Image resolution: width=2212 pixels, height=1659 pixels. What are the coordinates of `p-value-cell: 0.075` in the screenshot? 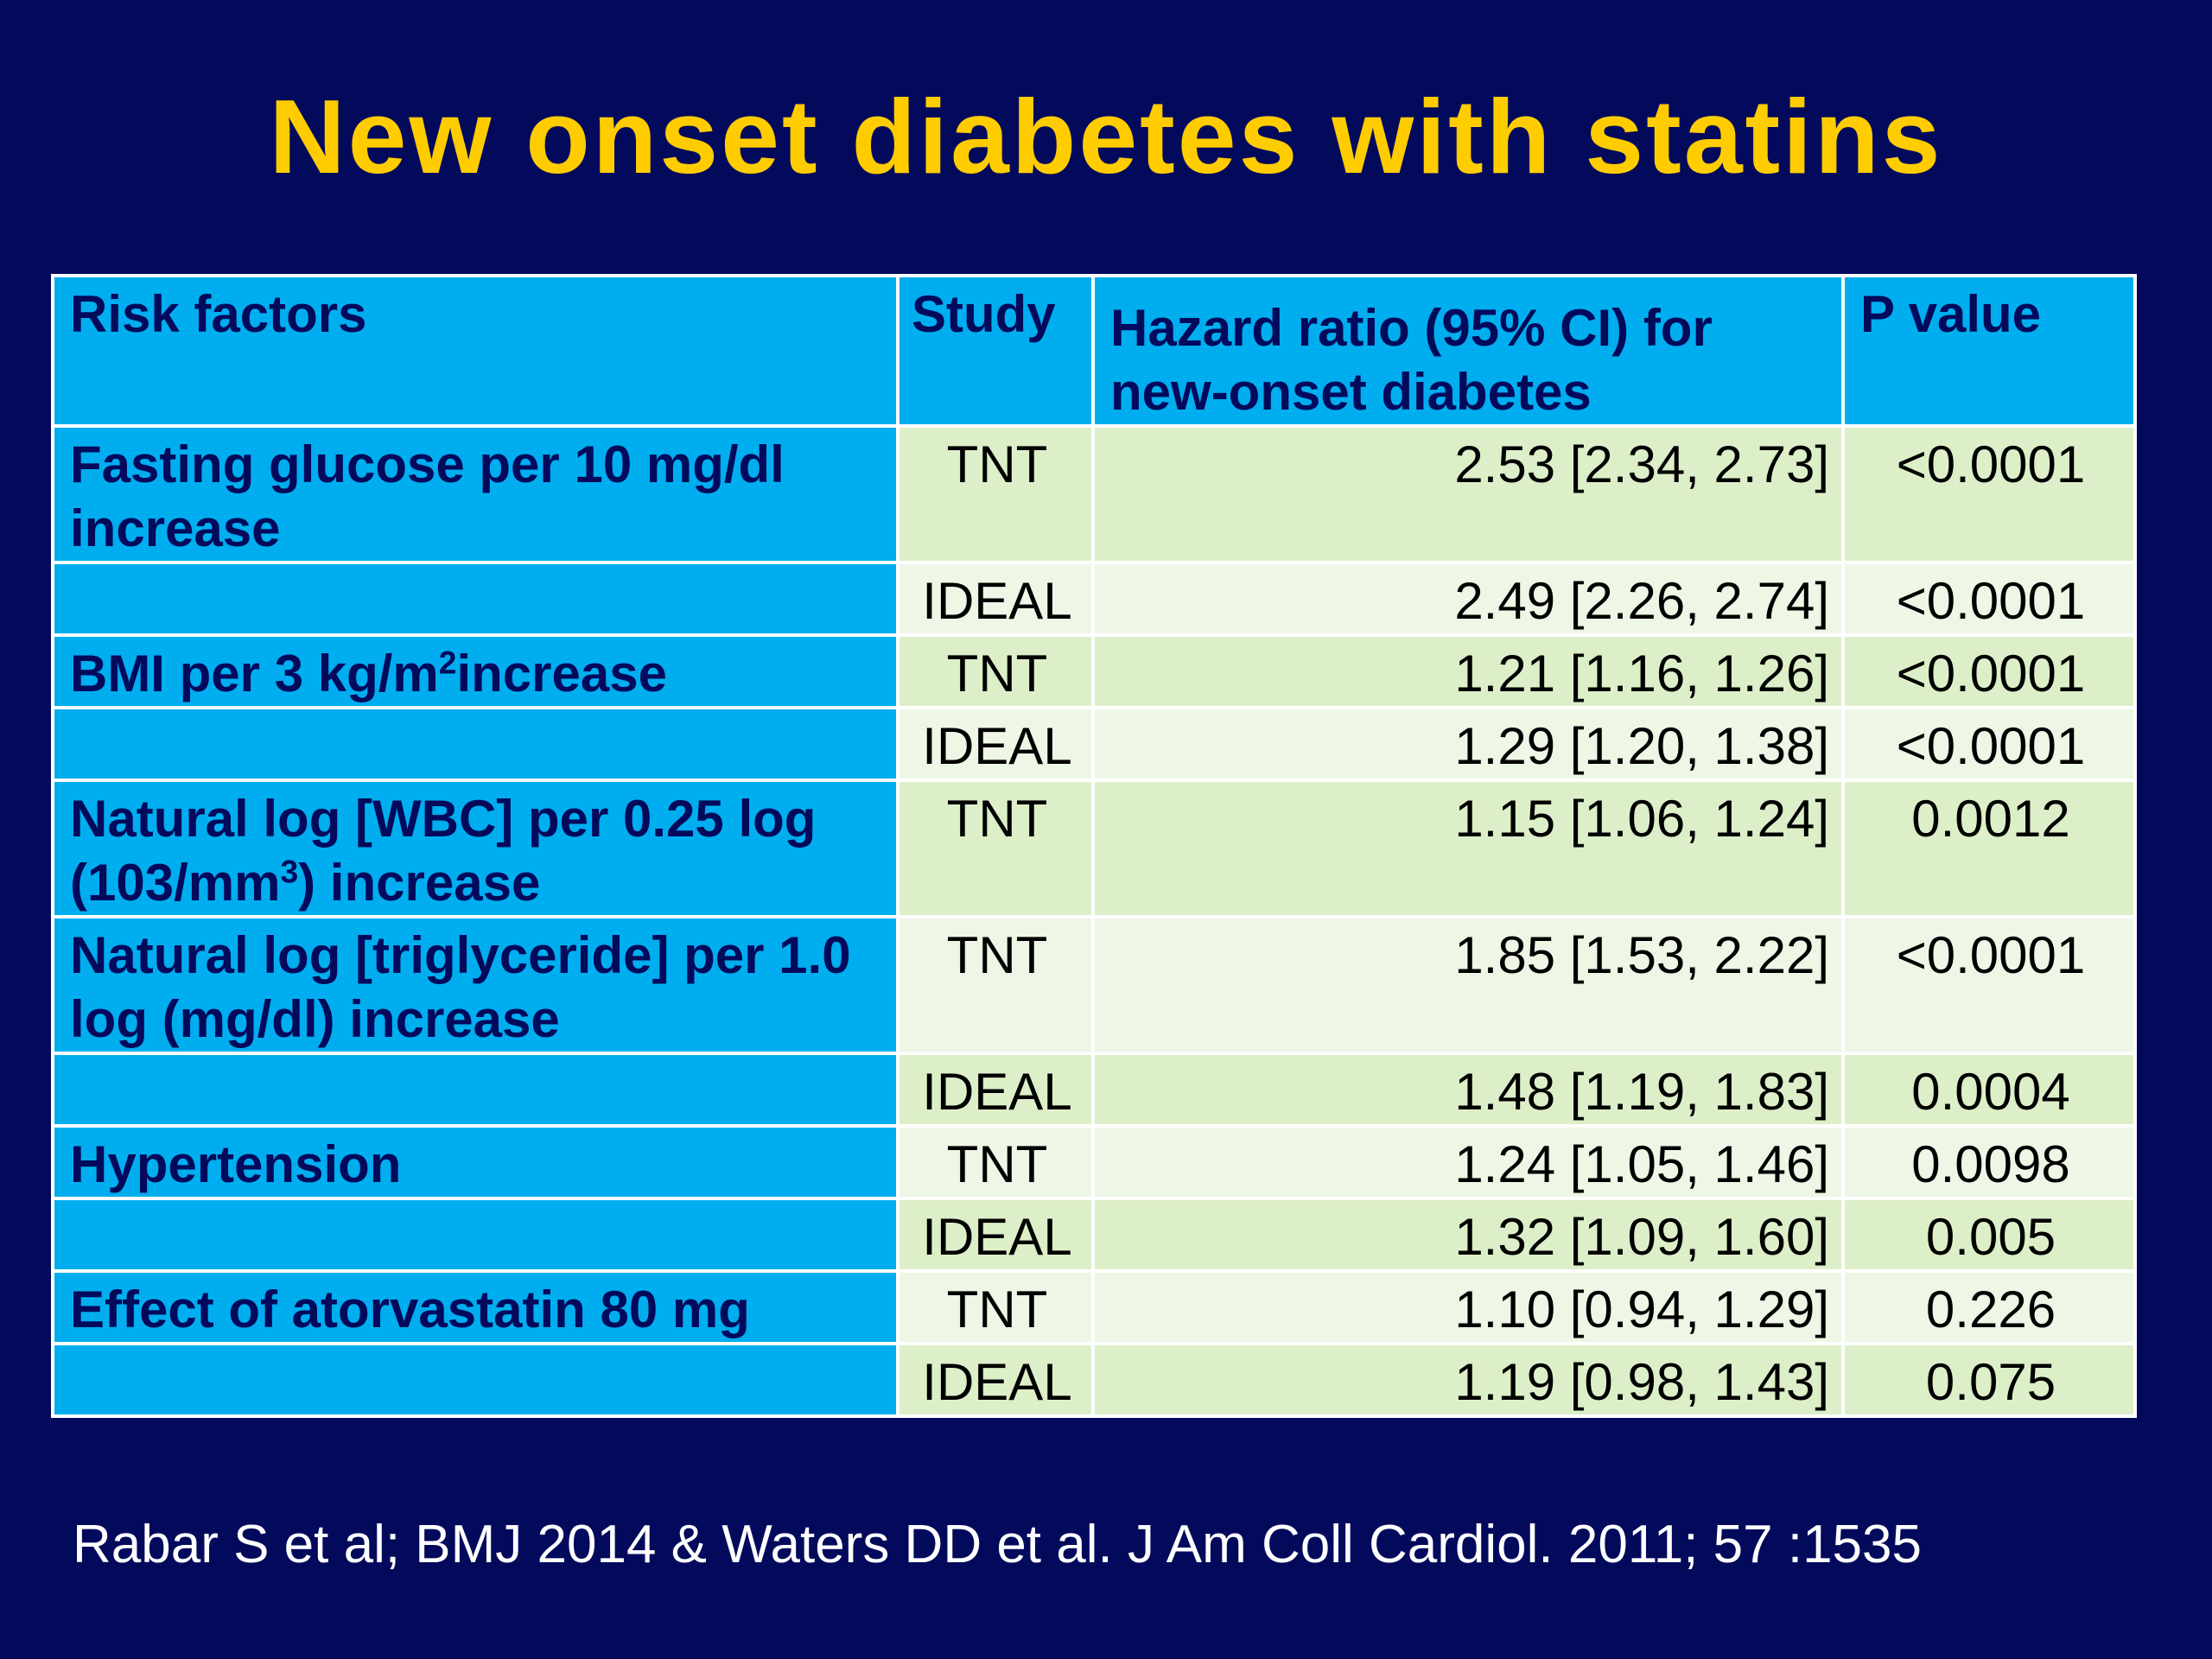 It's located at (1989, 1380).